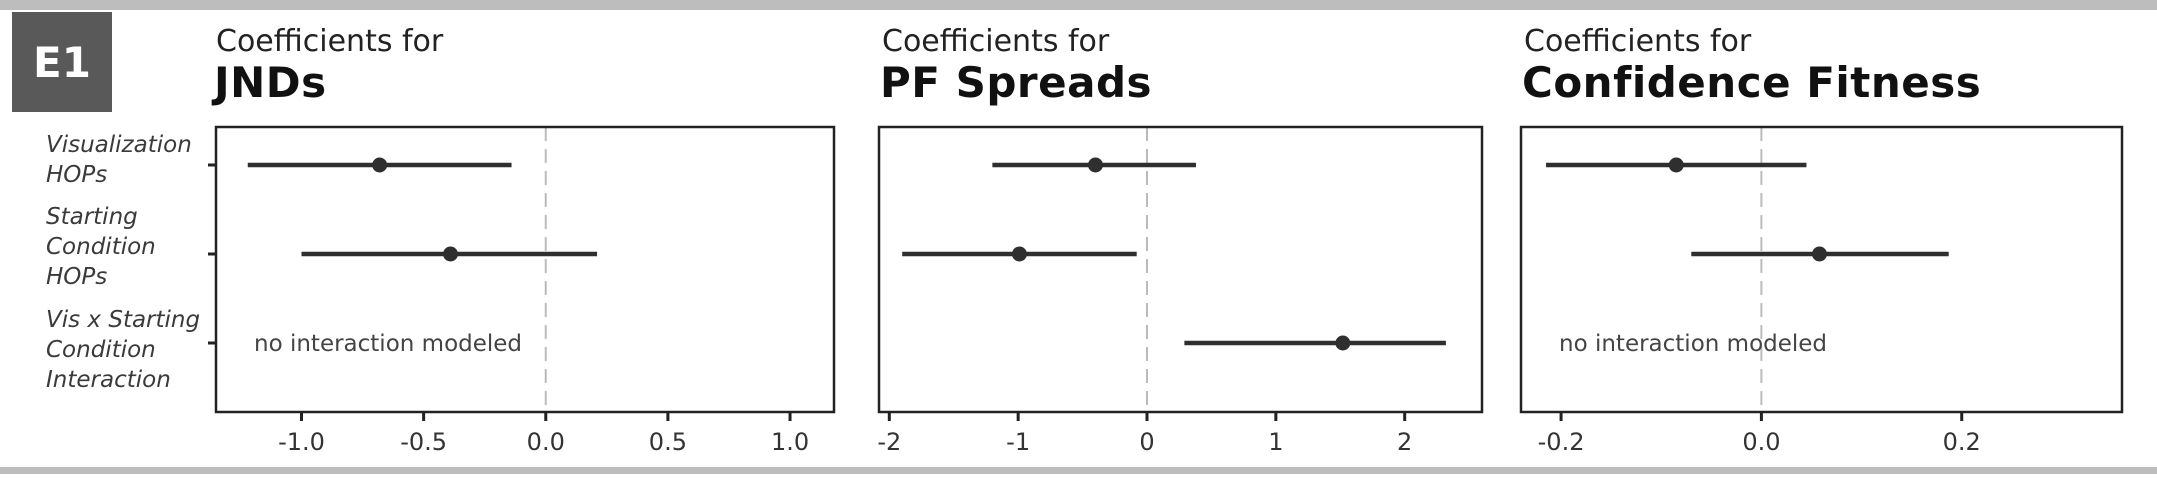  I want to click on x-tick-label: -0.2, so click(1561, 442).